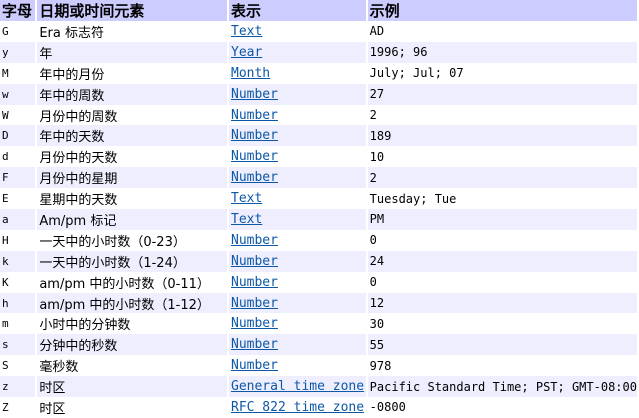 Image resolution: width=639 pixels, height=418 pixels. I want to click on example-cell: -0800, so click(387, 407).